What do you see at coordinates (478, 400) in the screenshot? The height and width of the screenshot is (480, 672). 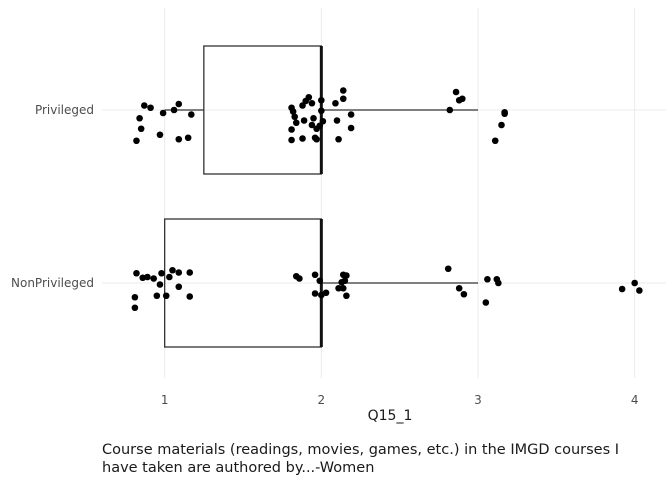 I see `x-tick-label: 3` at bounding box center [478, 400].